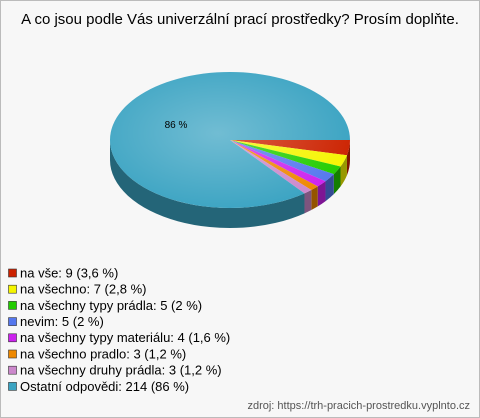 This screenshot has height=418, width=480. What do you see at coordinates (111, 305) in the screenshot?
I see `legend-label: na všechny typy prádla: 5 (2 %)` at bounding box center [111, 305].